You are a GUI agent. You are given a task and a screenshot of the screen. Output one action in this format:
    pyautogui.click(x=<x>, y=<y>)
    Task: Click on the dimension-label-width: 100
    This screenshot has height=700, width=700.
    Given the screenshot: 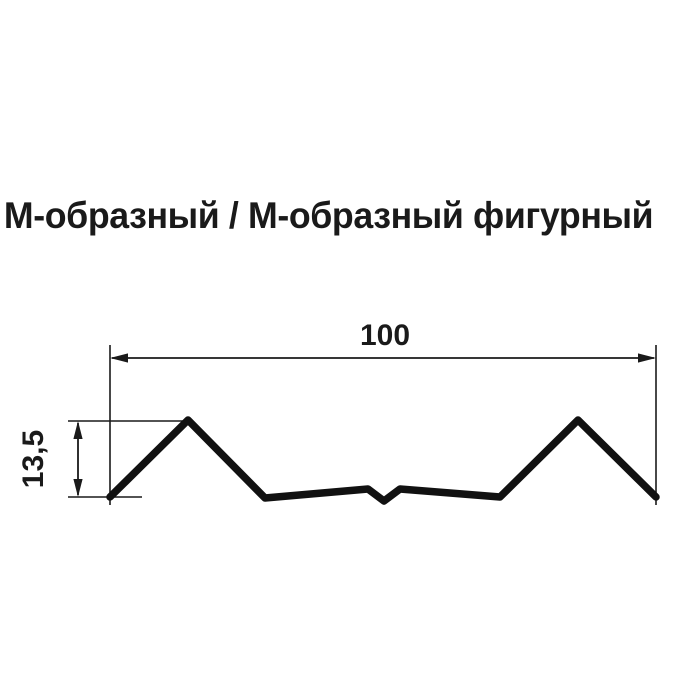 What is the action you would take?
    pyautogui.click(x=385, y=335)
    